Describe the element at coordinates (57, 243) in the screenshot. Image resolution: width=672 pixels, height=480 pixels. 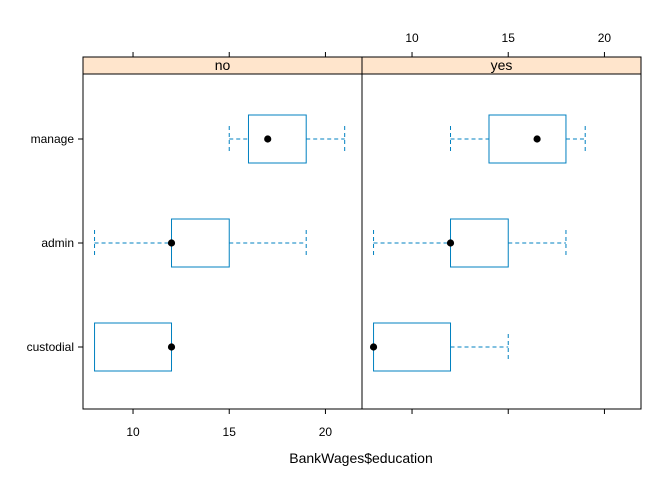
I see `category-label-admin: admin` at that location.